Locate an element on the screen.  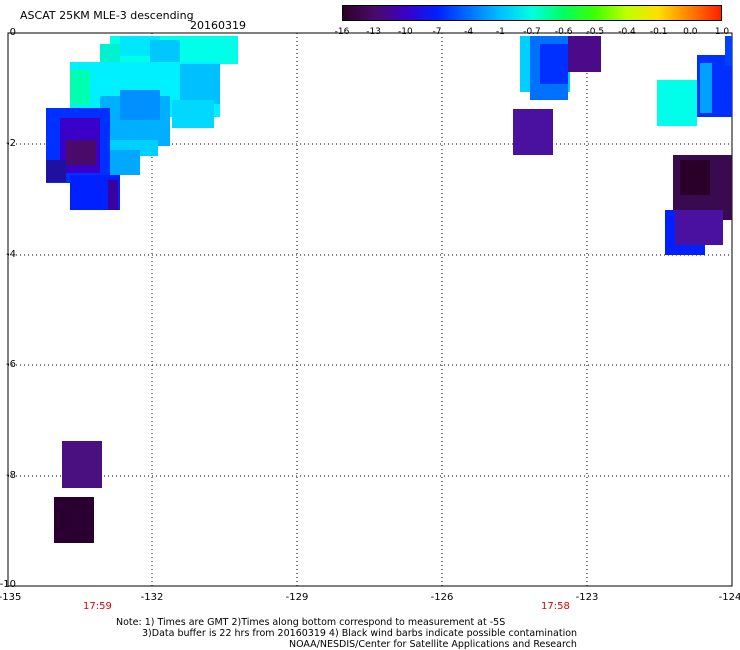
colorbar-tick-label: -10 is located at coordinates (405, 32).